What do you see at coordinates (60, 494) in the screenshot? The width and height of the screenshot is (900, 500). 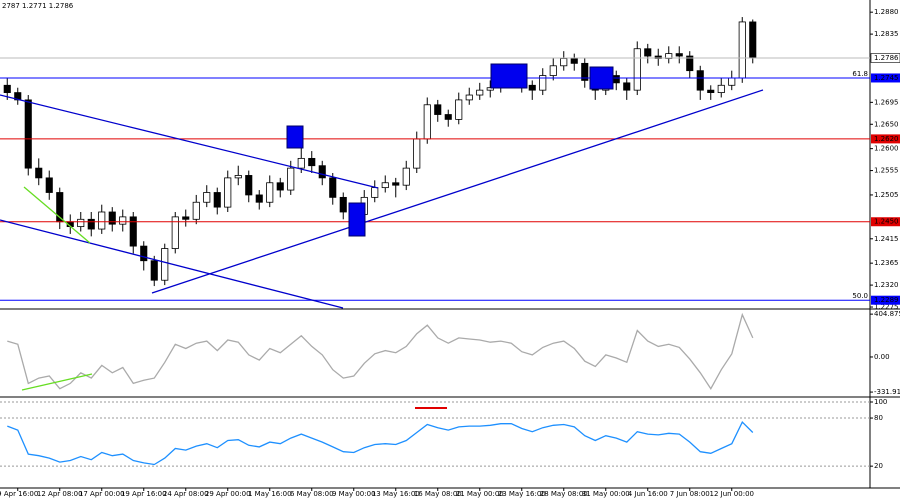 I see `x-tick-label: 12 Apr 08:00` at bounding box center [60, 494].